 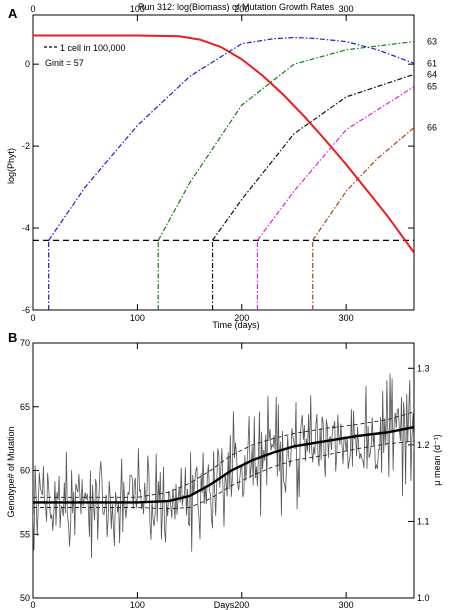 I want to click on panel-b-ylabel: Genotype# of Mutation, so click(x=11, y=471).